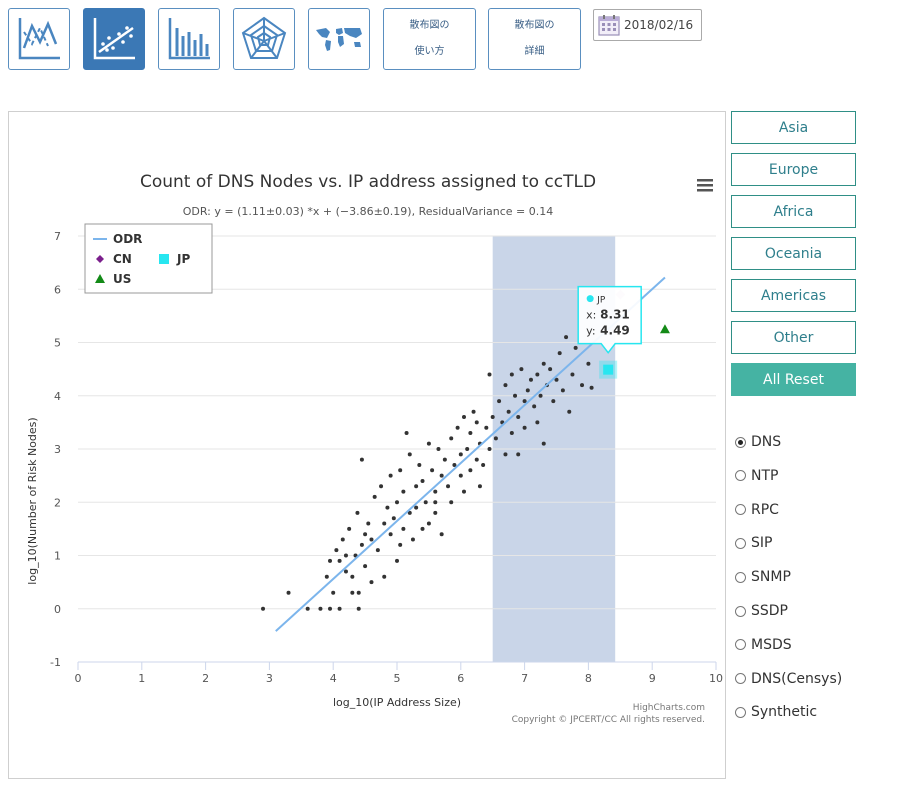  Describe the element at coordinates (756, 476) in the screenshot. I see `protocol-radio-ntp: NTP` at that location.